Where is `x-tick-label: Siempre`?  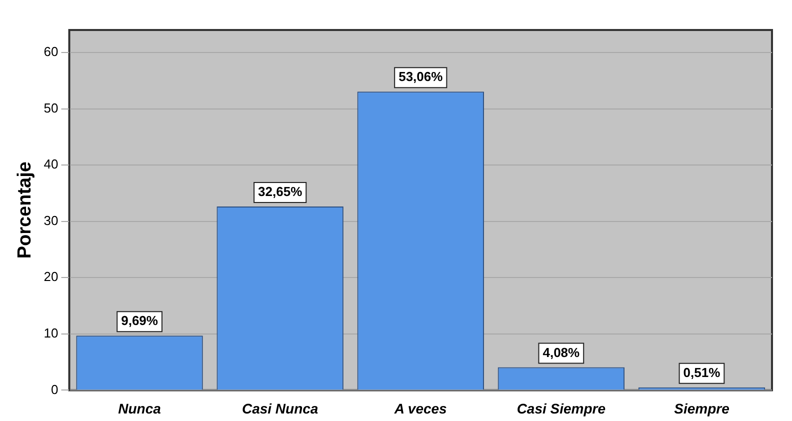 x-tick-label: Siempre is located at coordinates (702, 408).